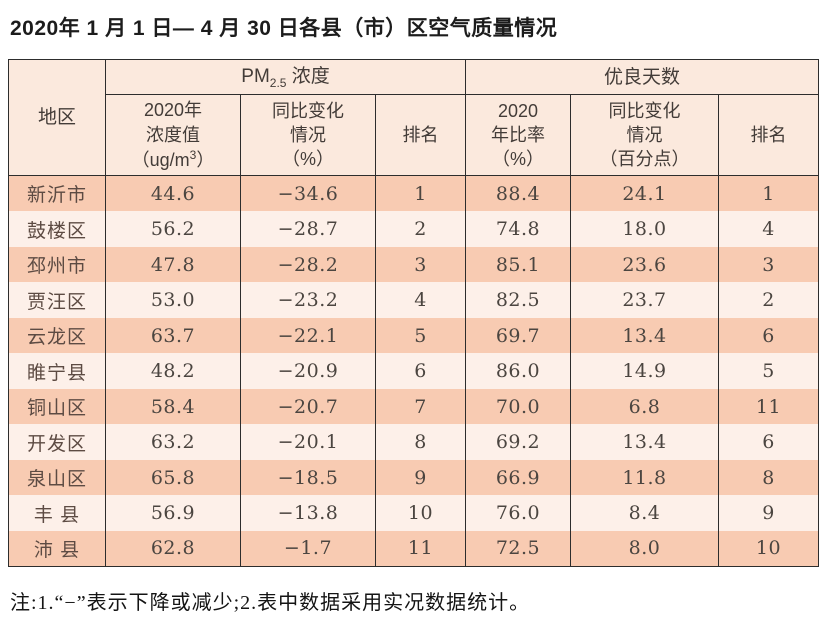 Image resolution: width=825 pixels, height=620 pixels. Describe the element at coordinates (308, 406) in the screenshot. I see `pm-change-cell: −20.7` at that location.